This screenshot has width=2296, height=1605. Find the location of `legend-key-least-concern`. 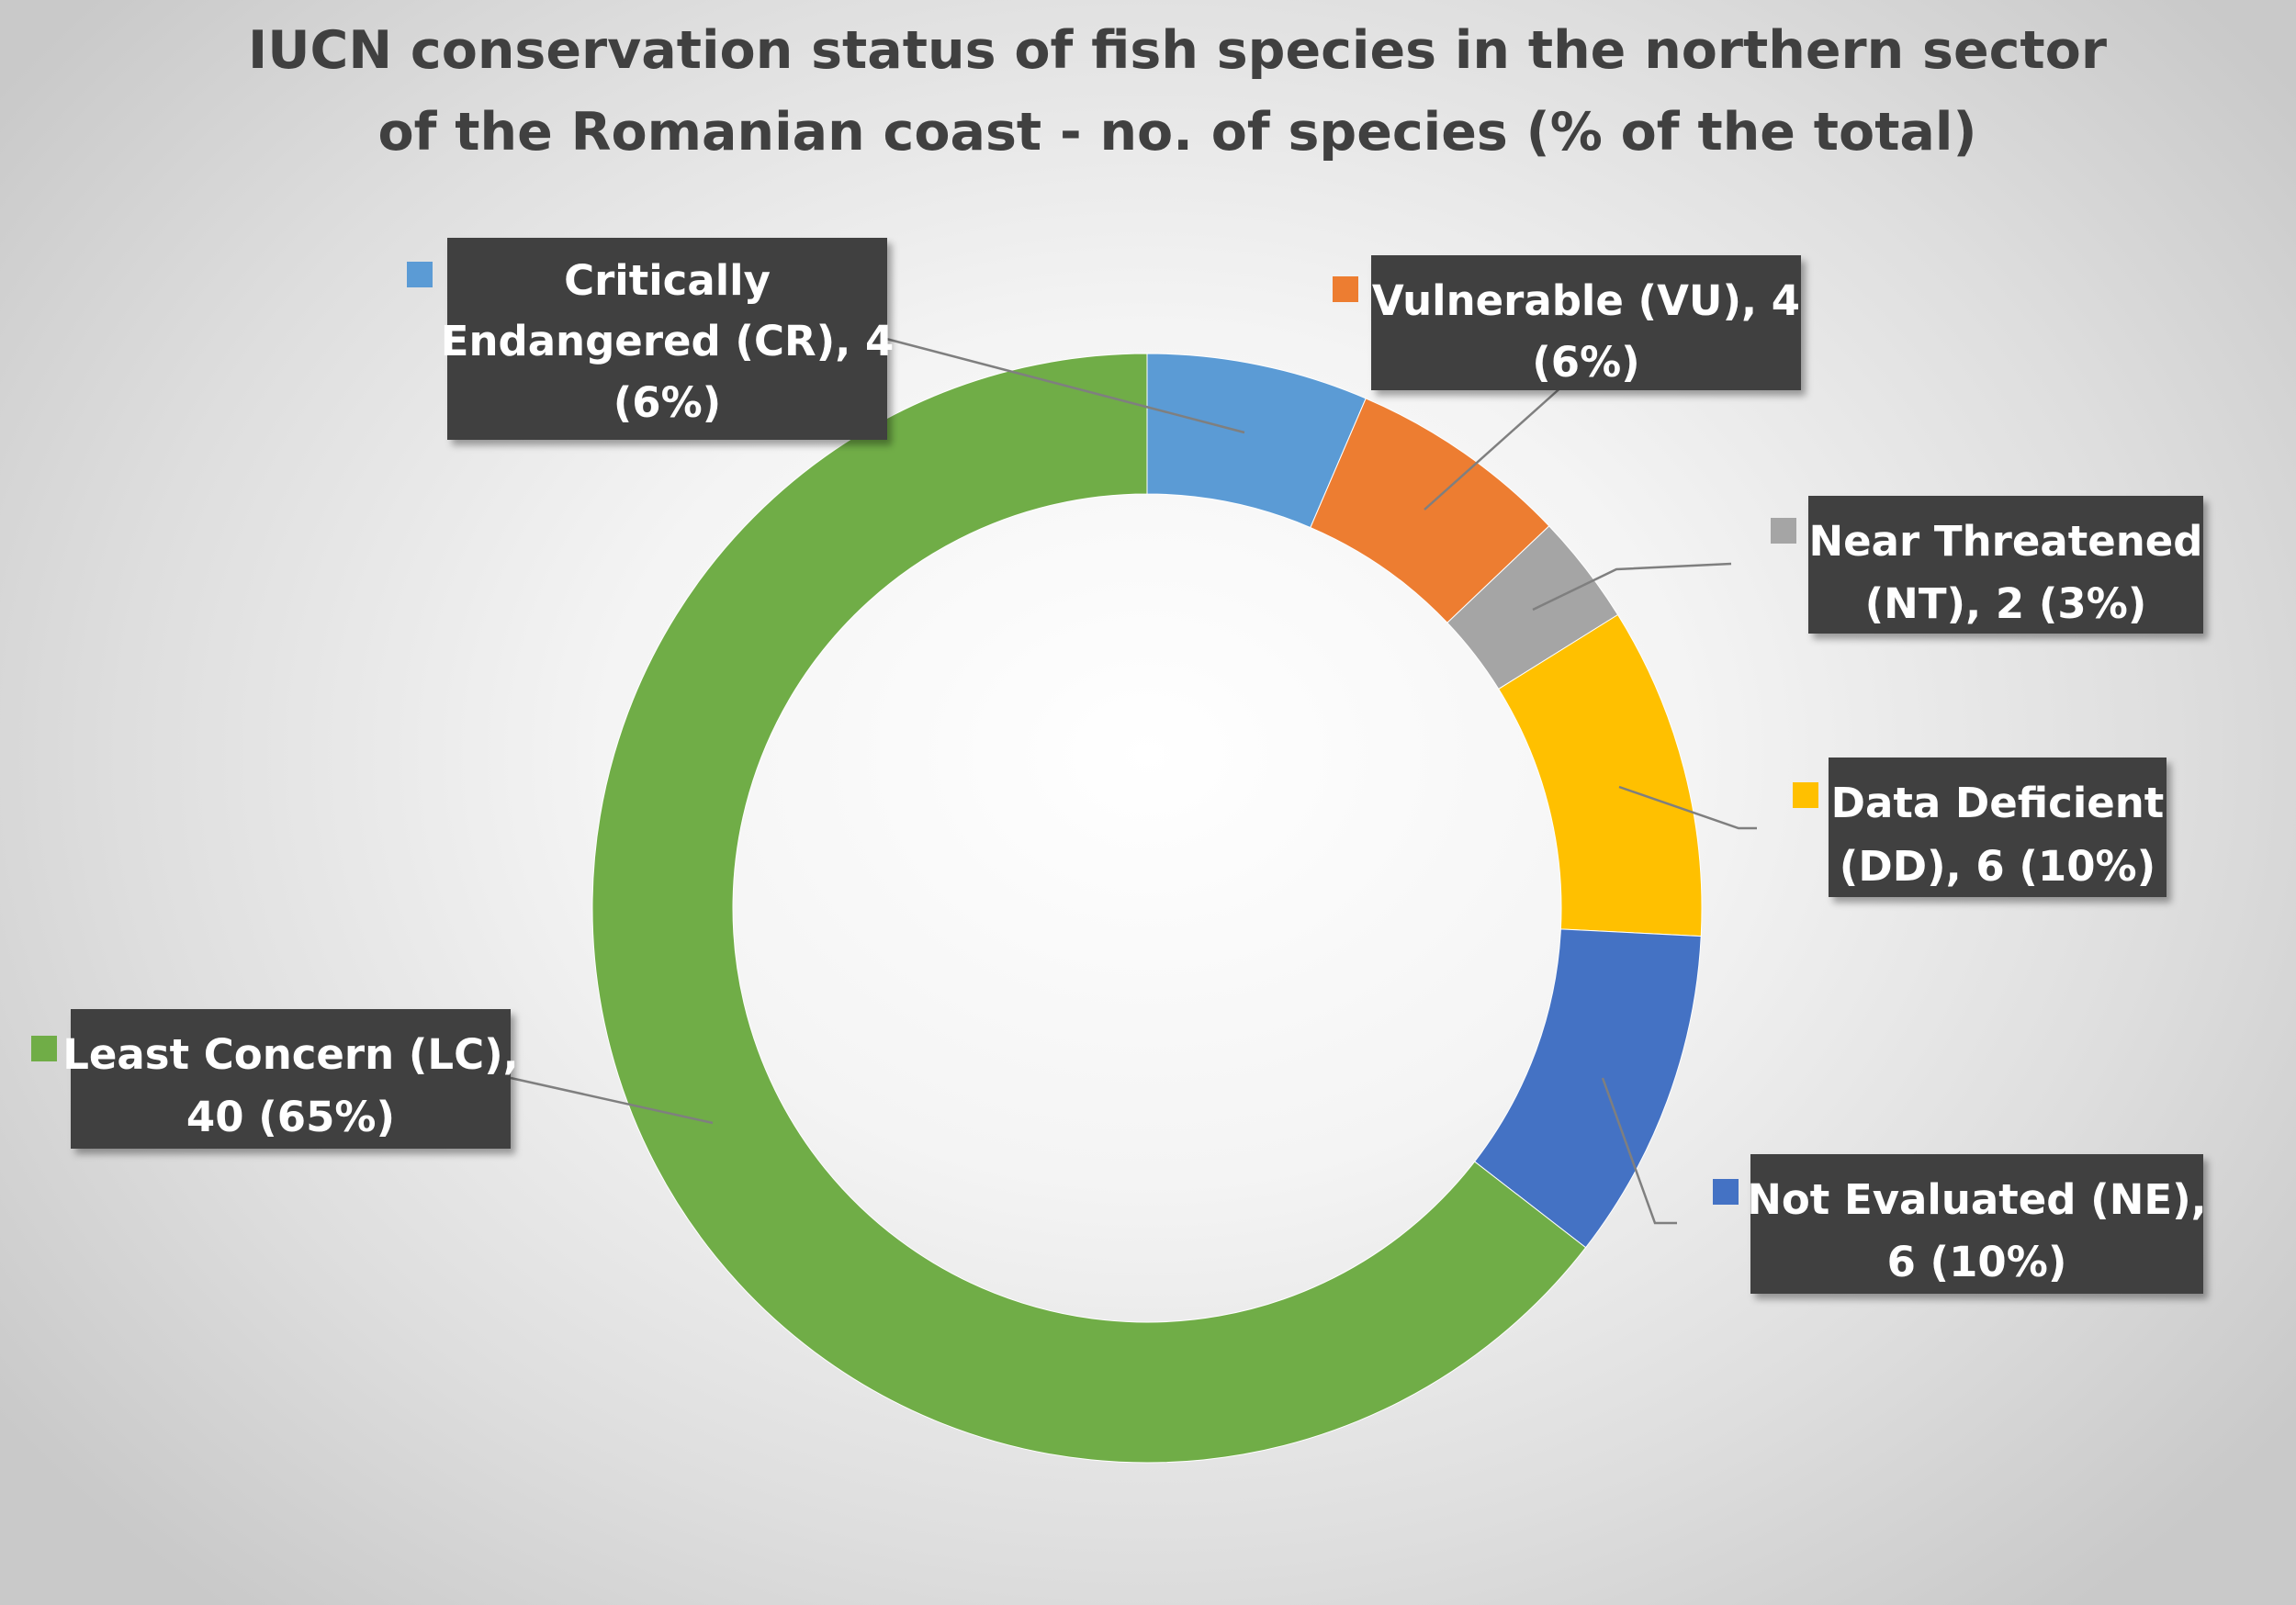

legend-key-least-concern is located at coordinates (44, 1048).